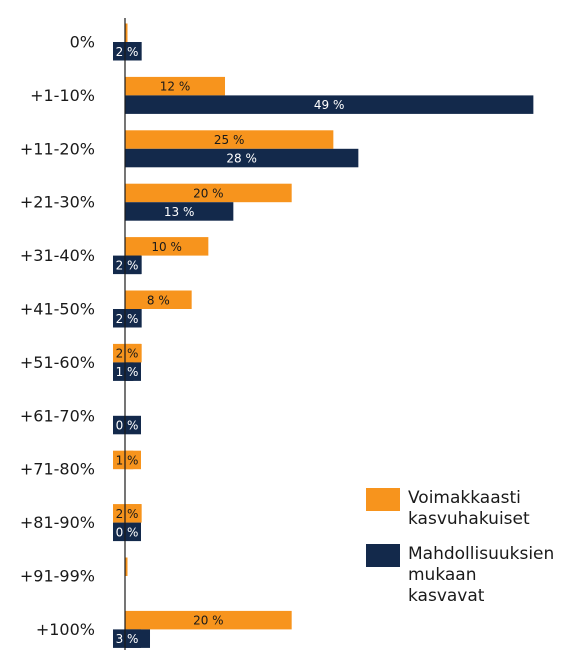  What do you see at coordinates (65, 629) in the screenshot?
I see `category-label: +100%` at bounding box center [65, 629].